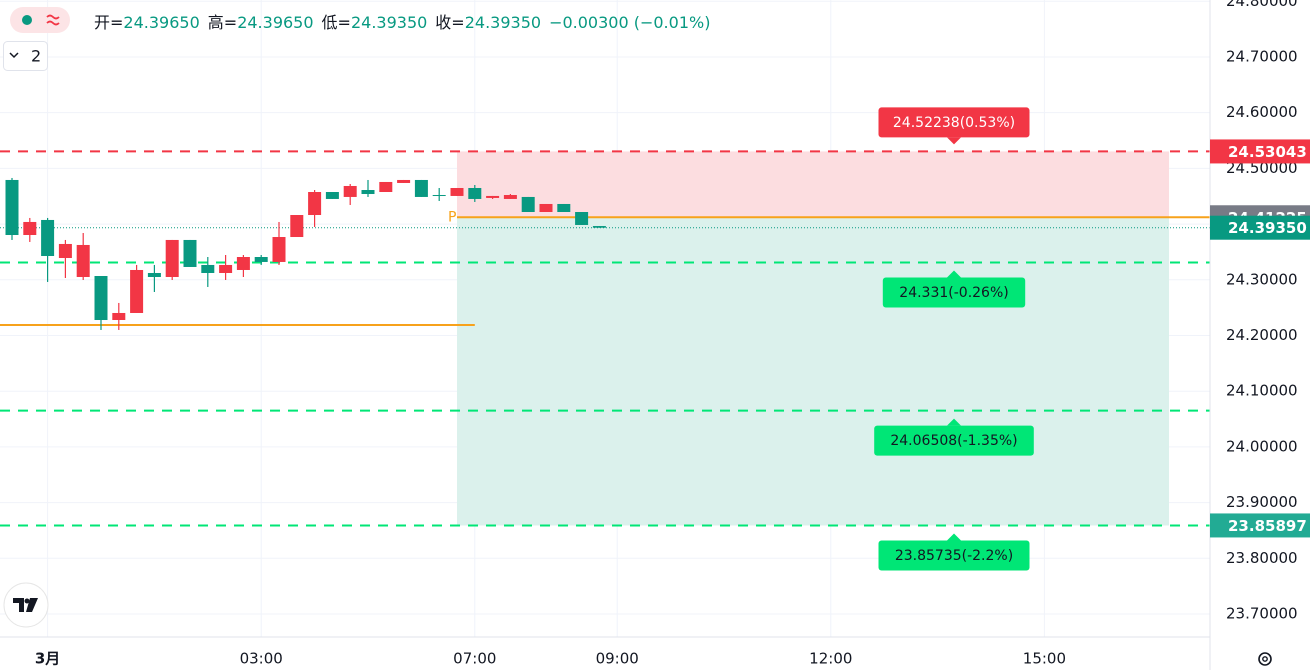 The width and height of the screenshot is (1310, 670). What do you see at coordinates (27, 601) in the screenshot?
I see `logo-dot` at bounding box center [27, 601].